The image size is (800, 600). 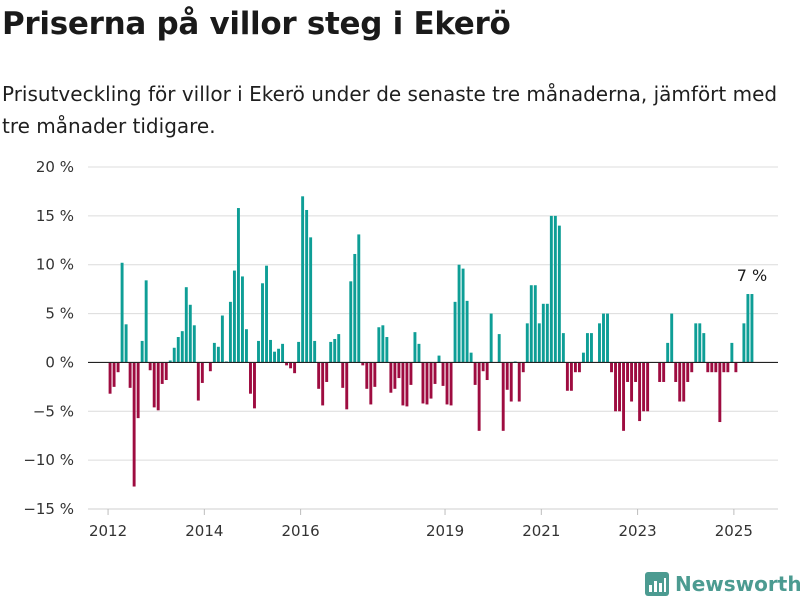 I want to click on y-axis: 20 % 15 % 10 % 5 % 0 % −5 % −10 % −15 %, so click(x=48, y=338).